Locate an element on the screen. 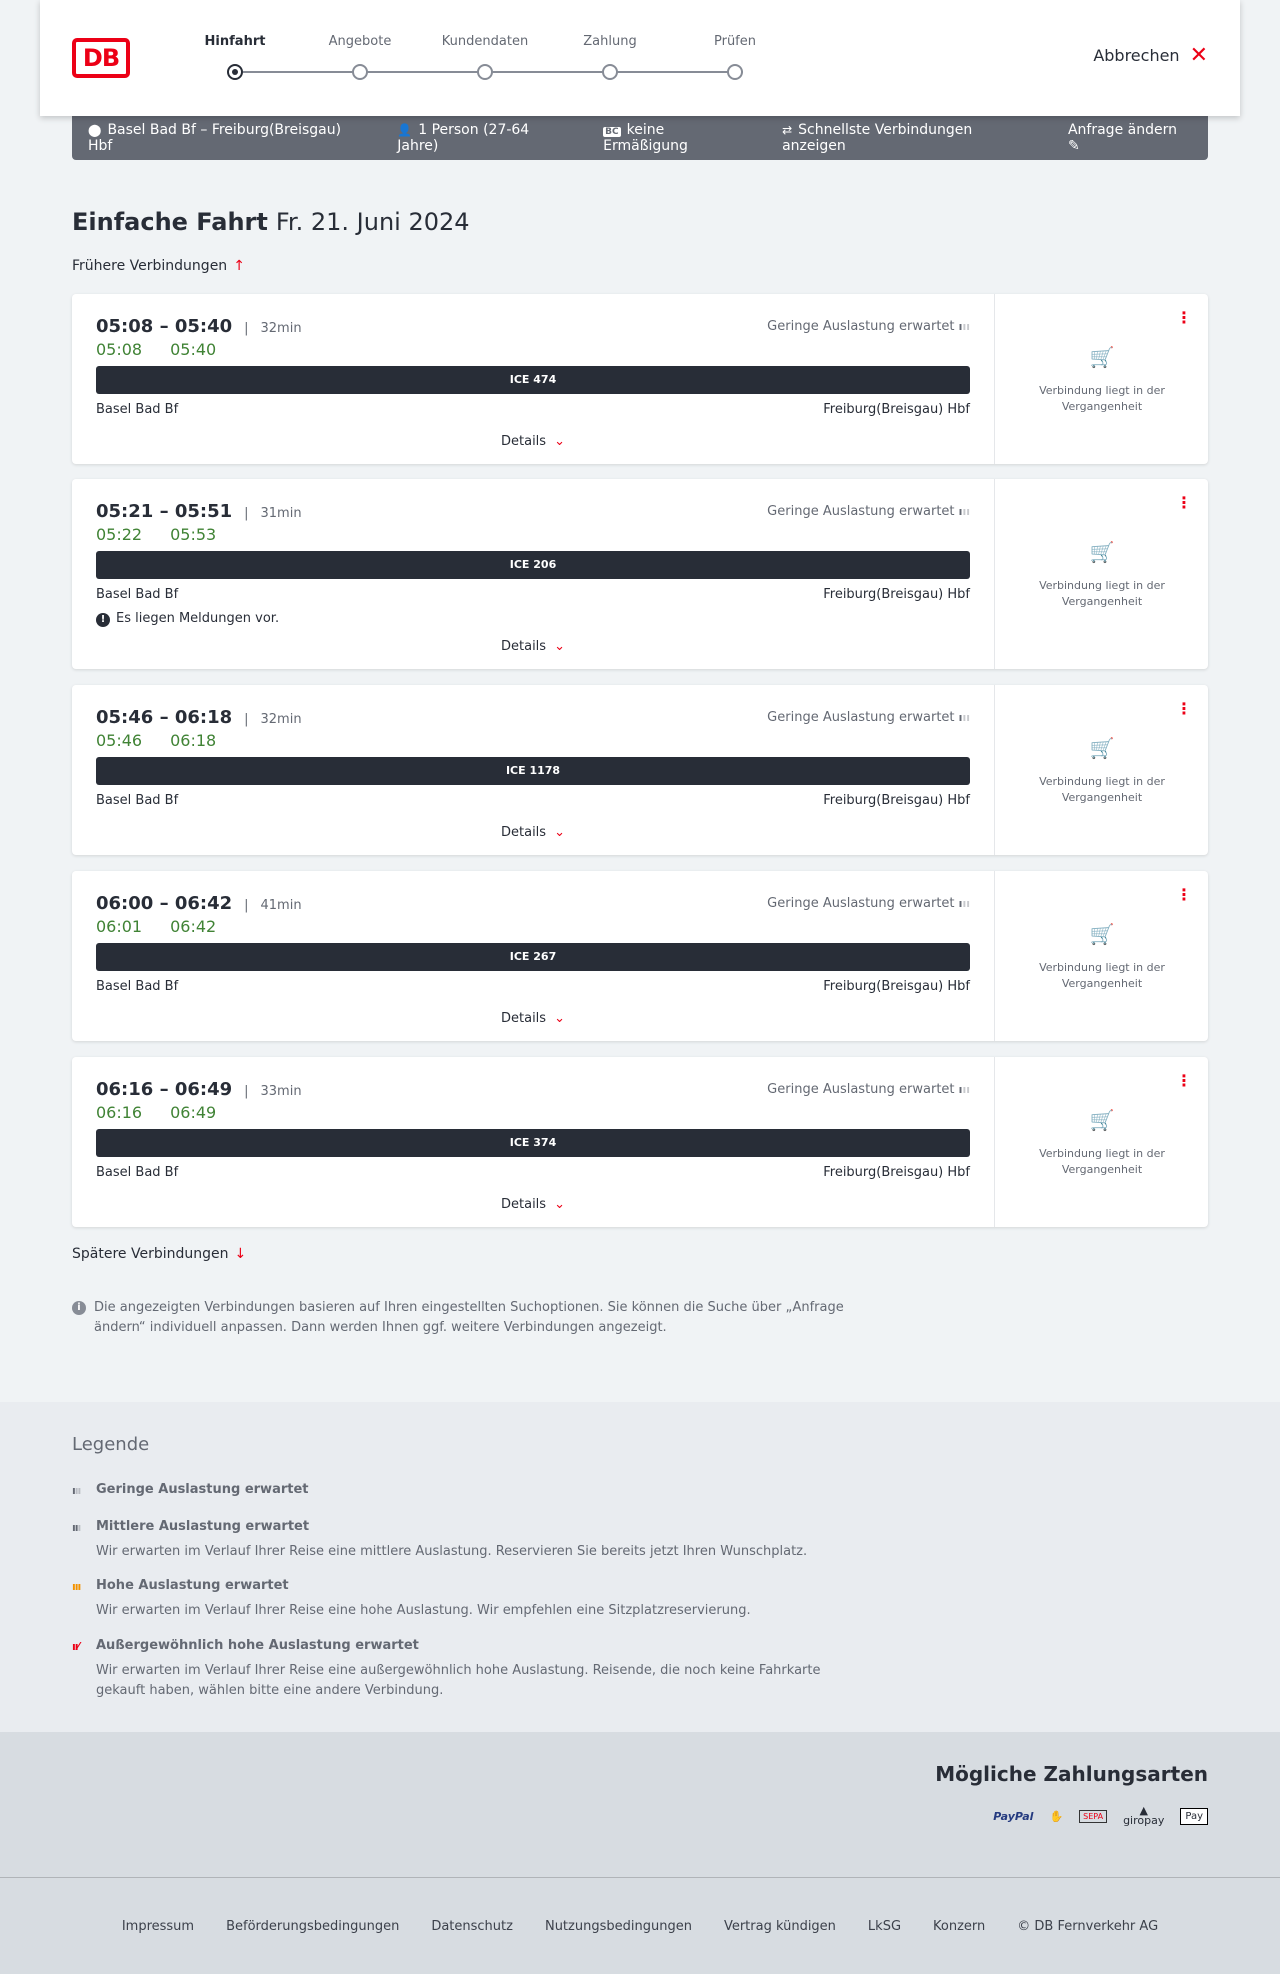 This screenshot has height=1974, width=1280. occupancy-info: Geringe Auslastung erwartet ııı is located at coordinates (868, 903).